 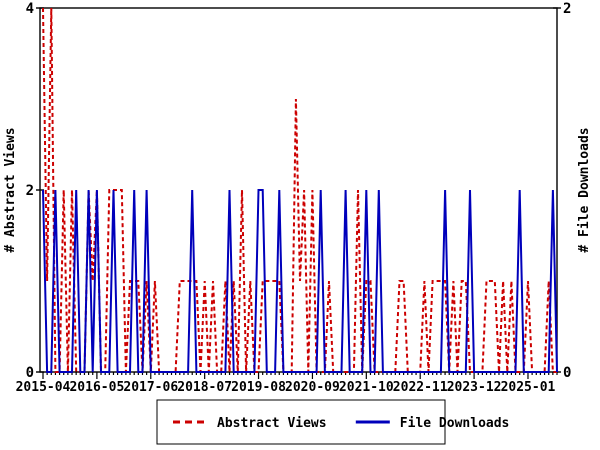 I want to click on x-axis-tick-label: 2019-08, so click(x=258, y=387).